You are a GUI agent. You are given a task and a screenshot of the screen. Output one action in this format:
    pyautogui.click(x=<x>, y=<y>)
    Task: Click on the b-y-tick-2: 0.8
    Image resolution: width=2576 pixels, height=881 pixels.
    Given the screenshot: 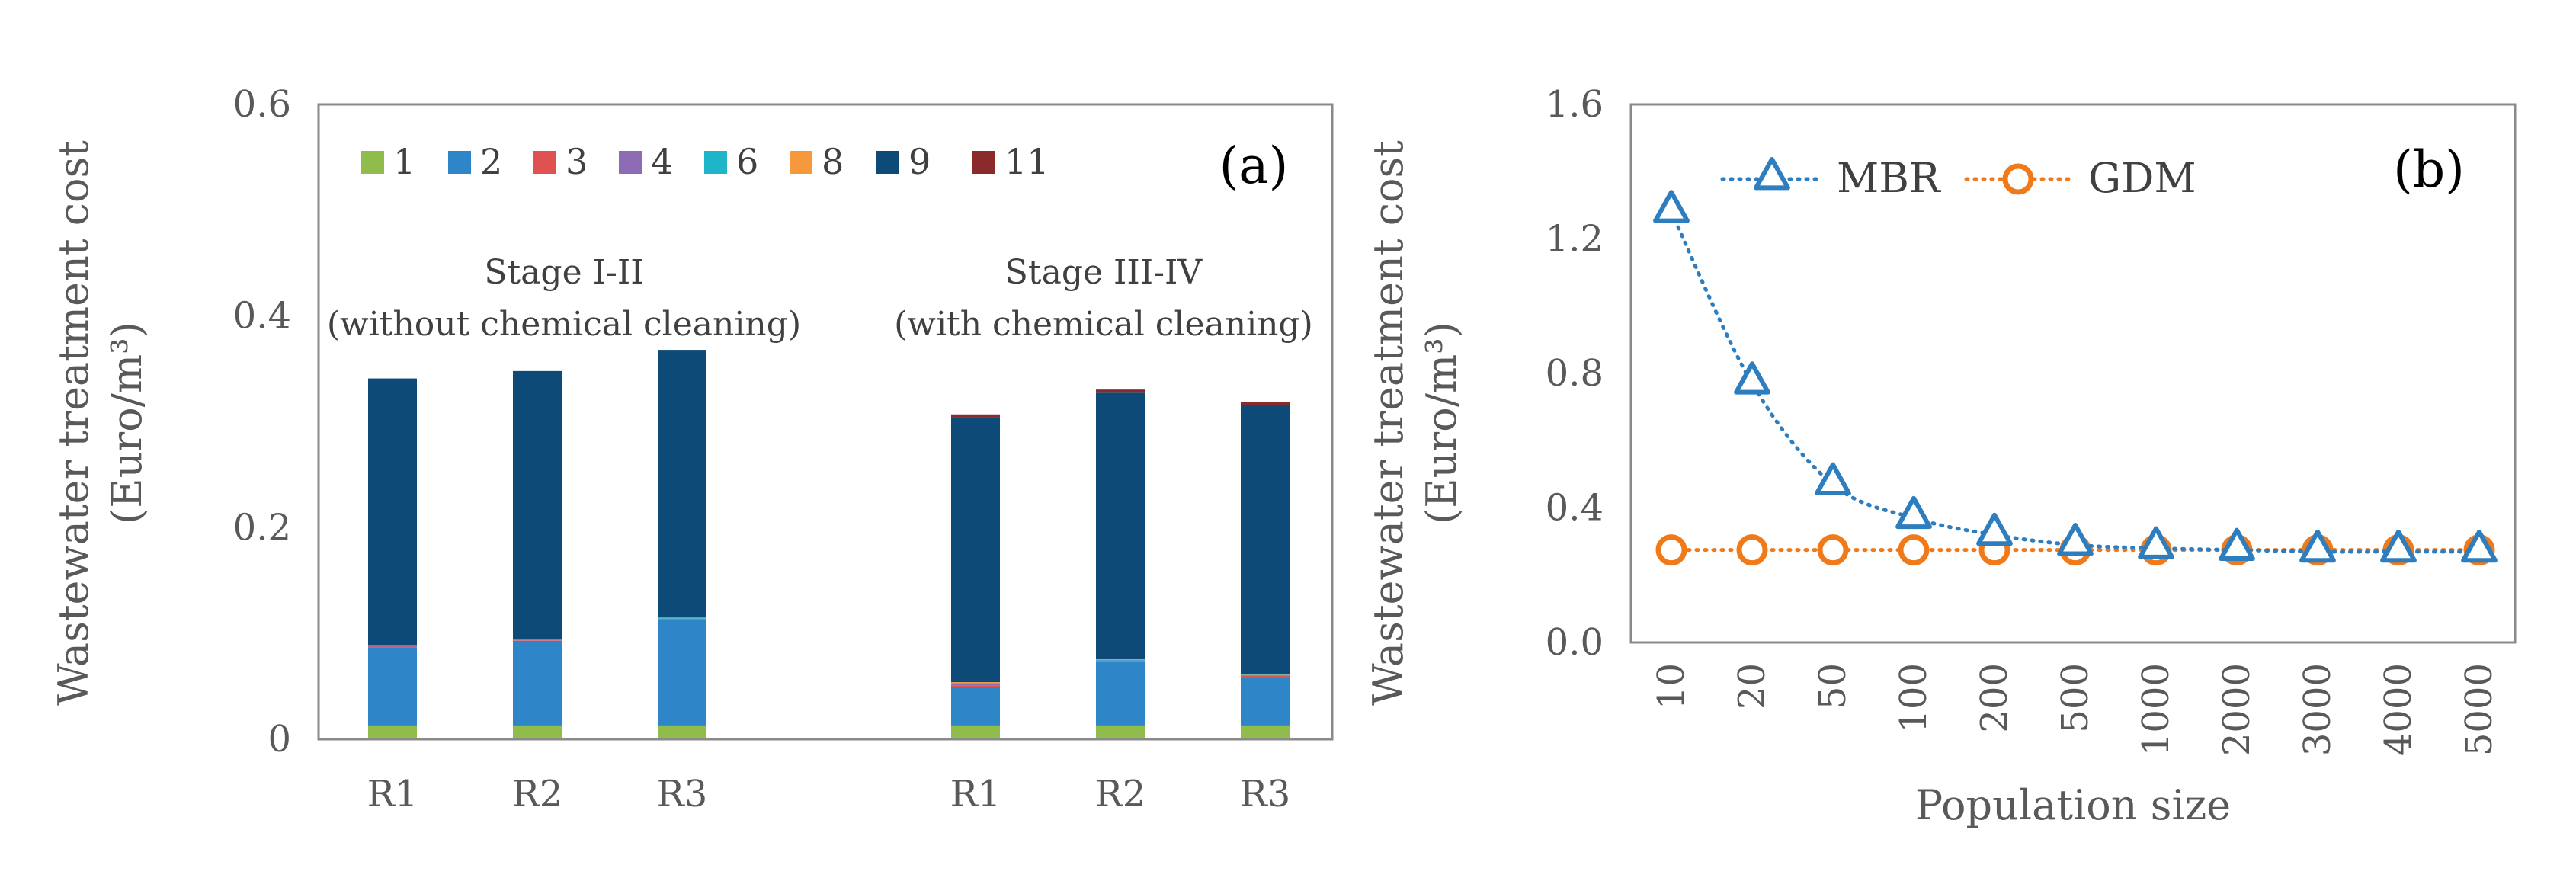 What is the action you would take?
    pyautogui.click(x=1575, y=373)
    